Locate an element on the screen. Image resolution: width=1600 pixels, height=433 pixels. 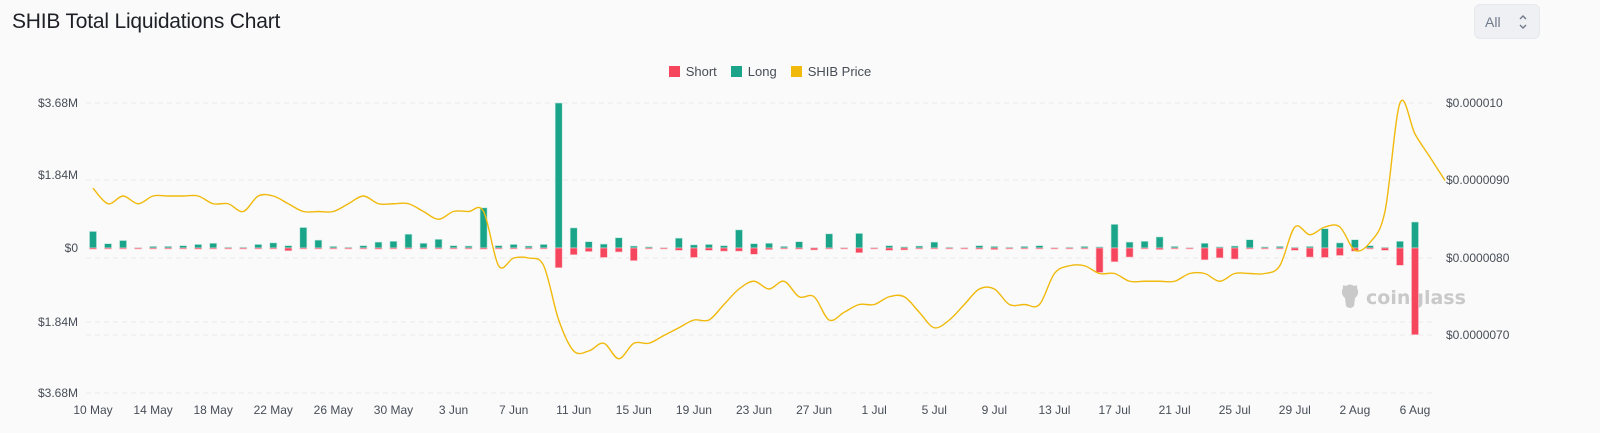
legend-item-price: SHIB Price is located at coordinates (830, 71).